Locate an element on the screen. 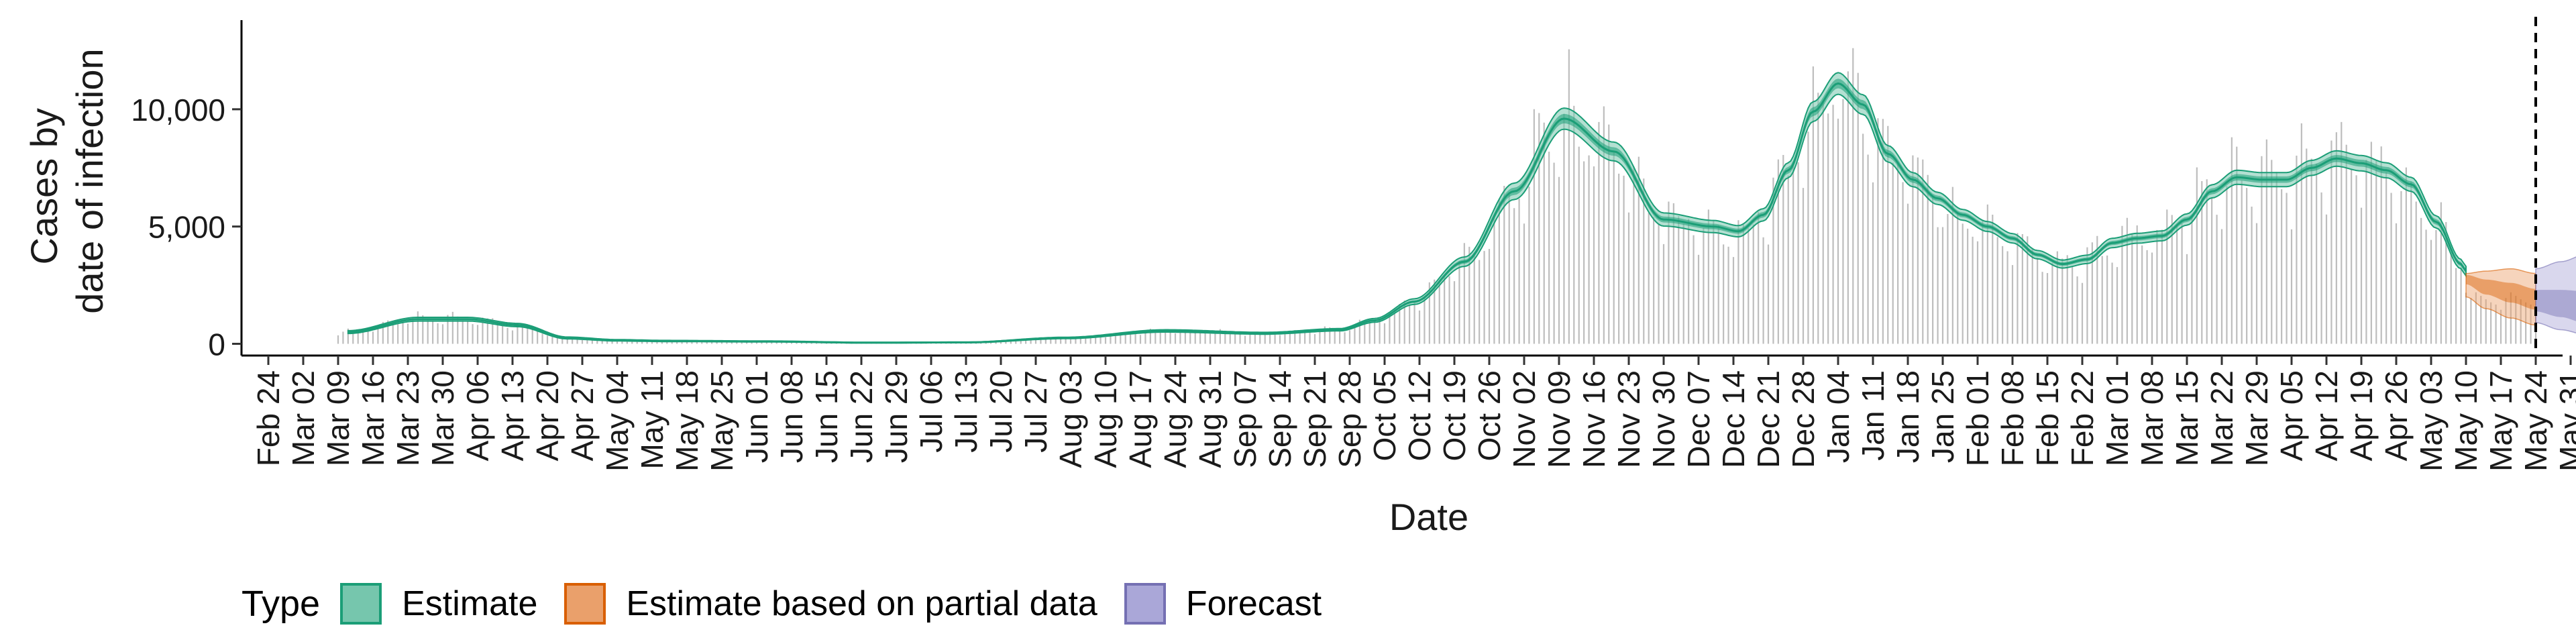 The width and height of the screenshot is (2576, 644). x-tick-label: Aug 17 is located at coordinates (1140, 419).